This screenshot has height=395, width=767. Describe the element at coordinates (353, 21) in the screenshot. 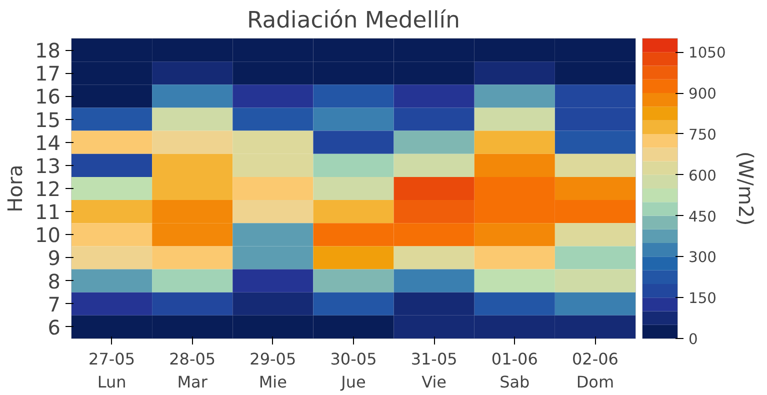

I see `chart-title: Radiación Medellín` at that location.